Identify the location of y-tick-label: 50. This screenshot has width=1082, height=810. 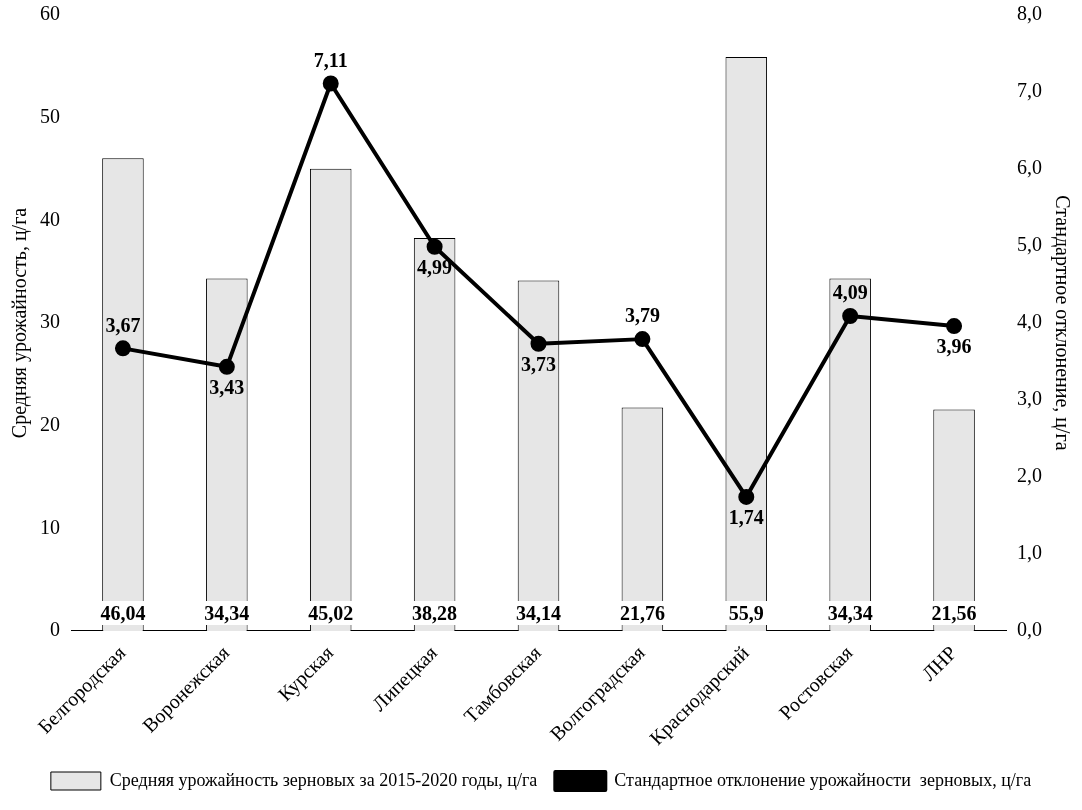
(50, 115).